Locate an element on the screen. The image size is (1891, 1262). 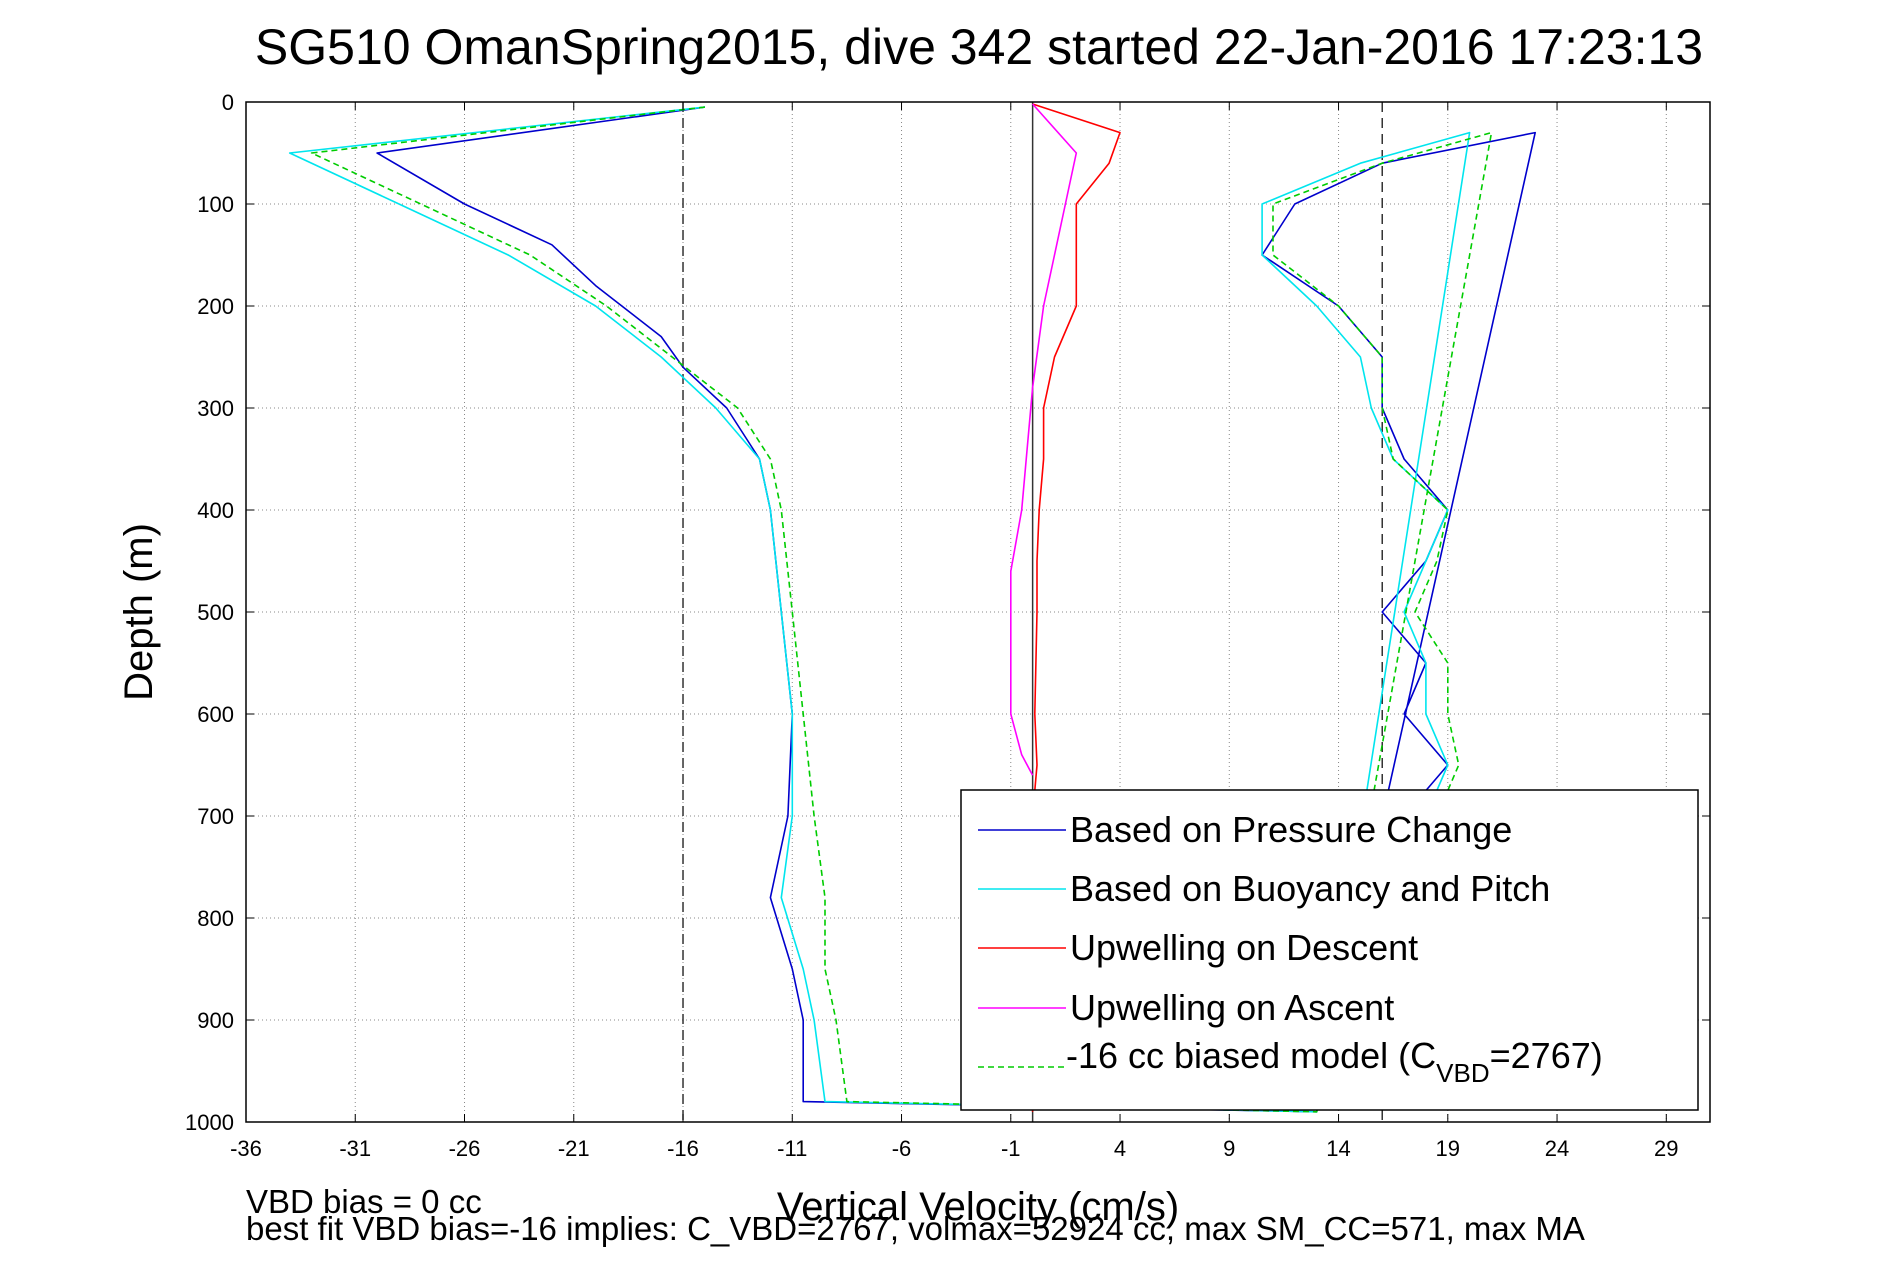
y-tick-label: 500 is located at coordinates (215, 612).